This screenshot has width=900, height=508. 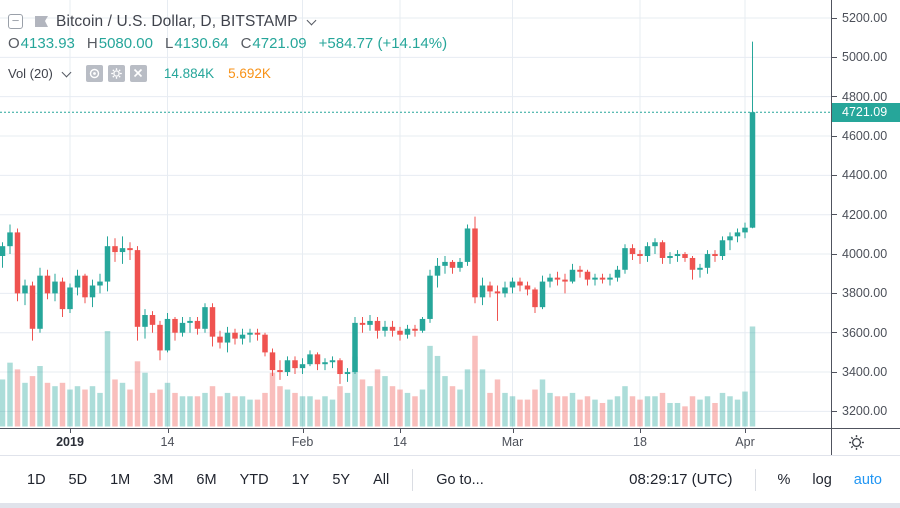 What do you see at coordinates (856, 442) in the screenshot?
I see `time-axis-settings-gear-icon` at bounding box center [856, 442].